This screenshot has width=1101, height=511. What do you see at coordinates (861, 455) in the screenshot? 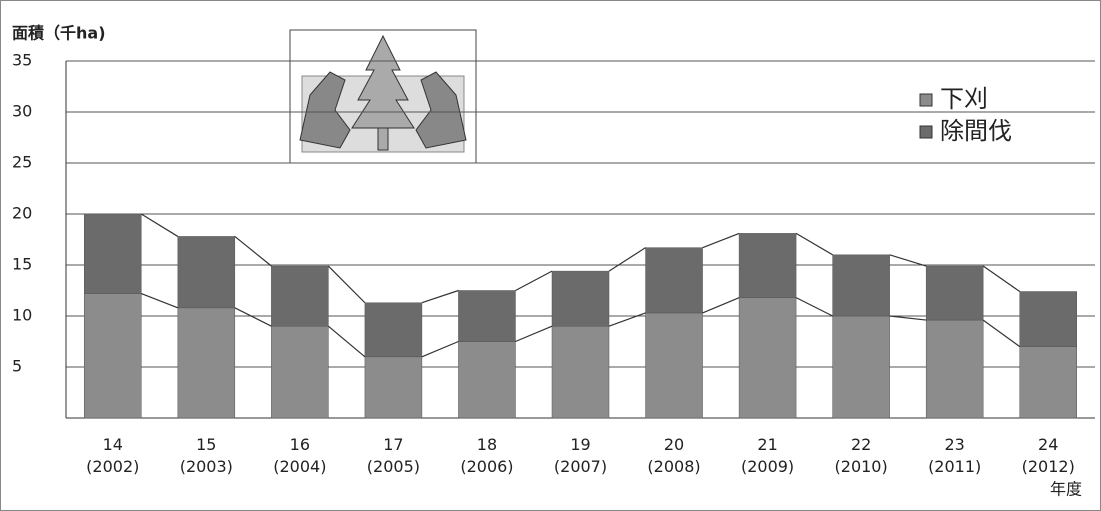
I see `x-tick-label: 22 (2010)` at bounding box center [861, 455].